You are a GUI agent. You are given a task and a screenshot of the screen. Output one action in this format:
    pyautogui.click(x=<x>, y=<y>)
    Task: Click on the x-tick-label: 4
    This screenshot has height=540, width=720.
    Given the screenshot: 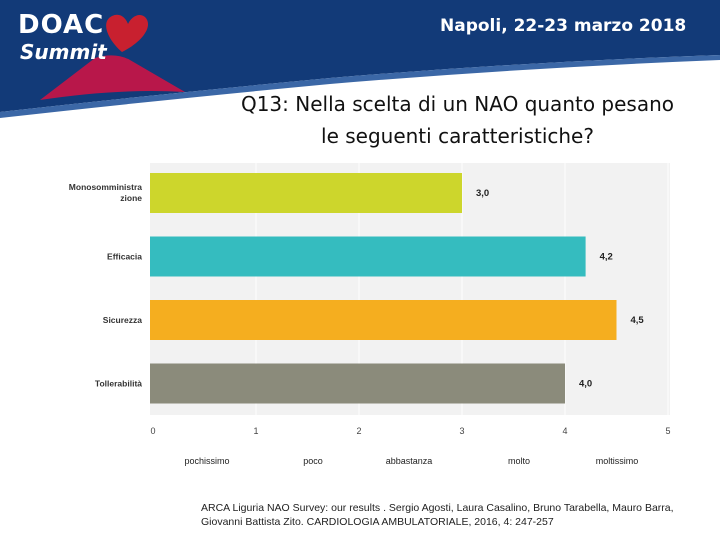 What is the action you would take?
    pyautogui.click(x=564, y=431)
    